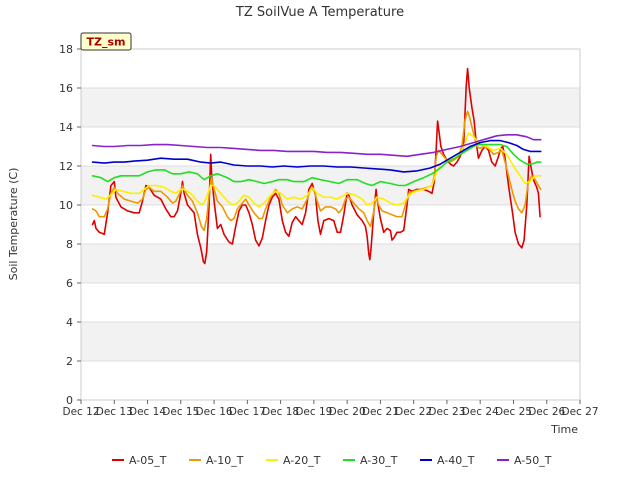 The width and height of the screenshot is (640, 480). Describe the element at coordinates (280, 412) in the screenshot. I see `x-tick-label: Dec 18` at that location.